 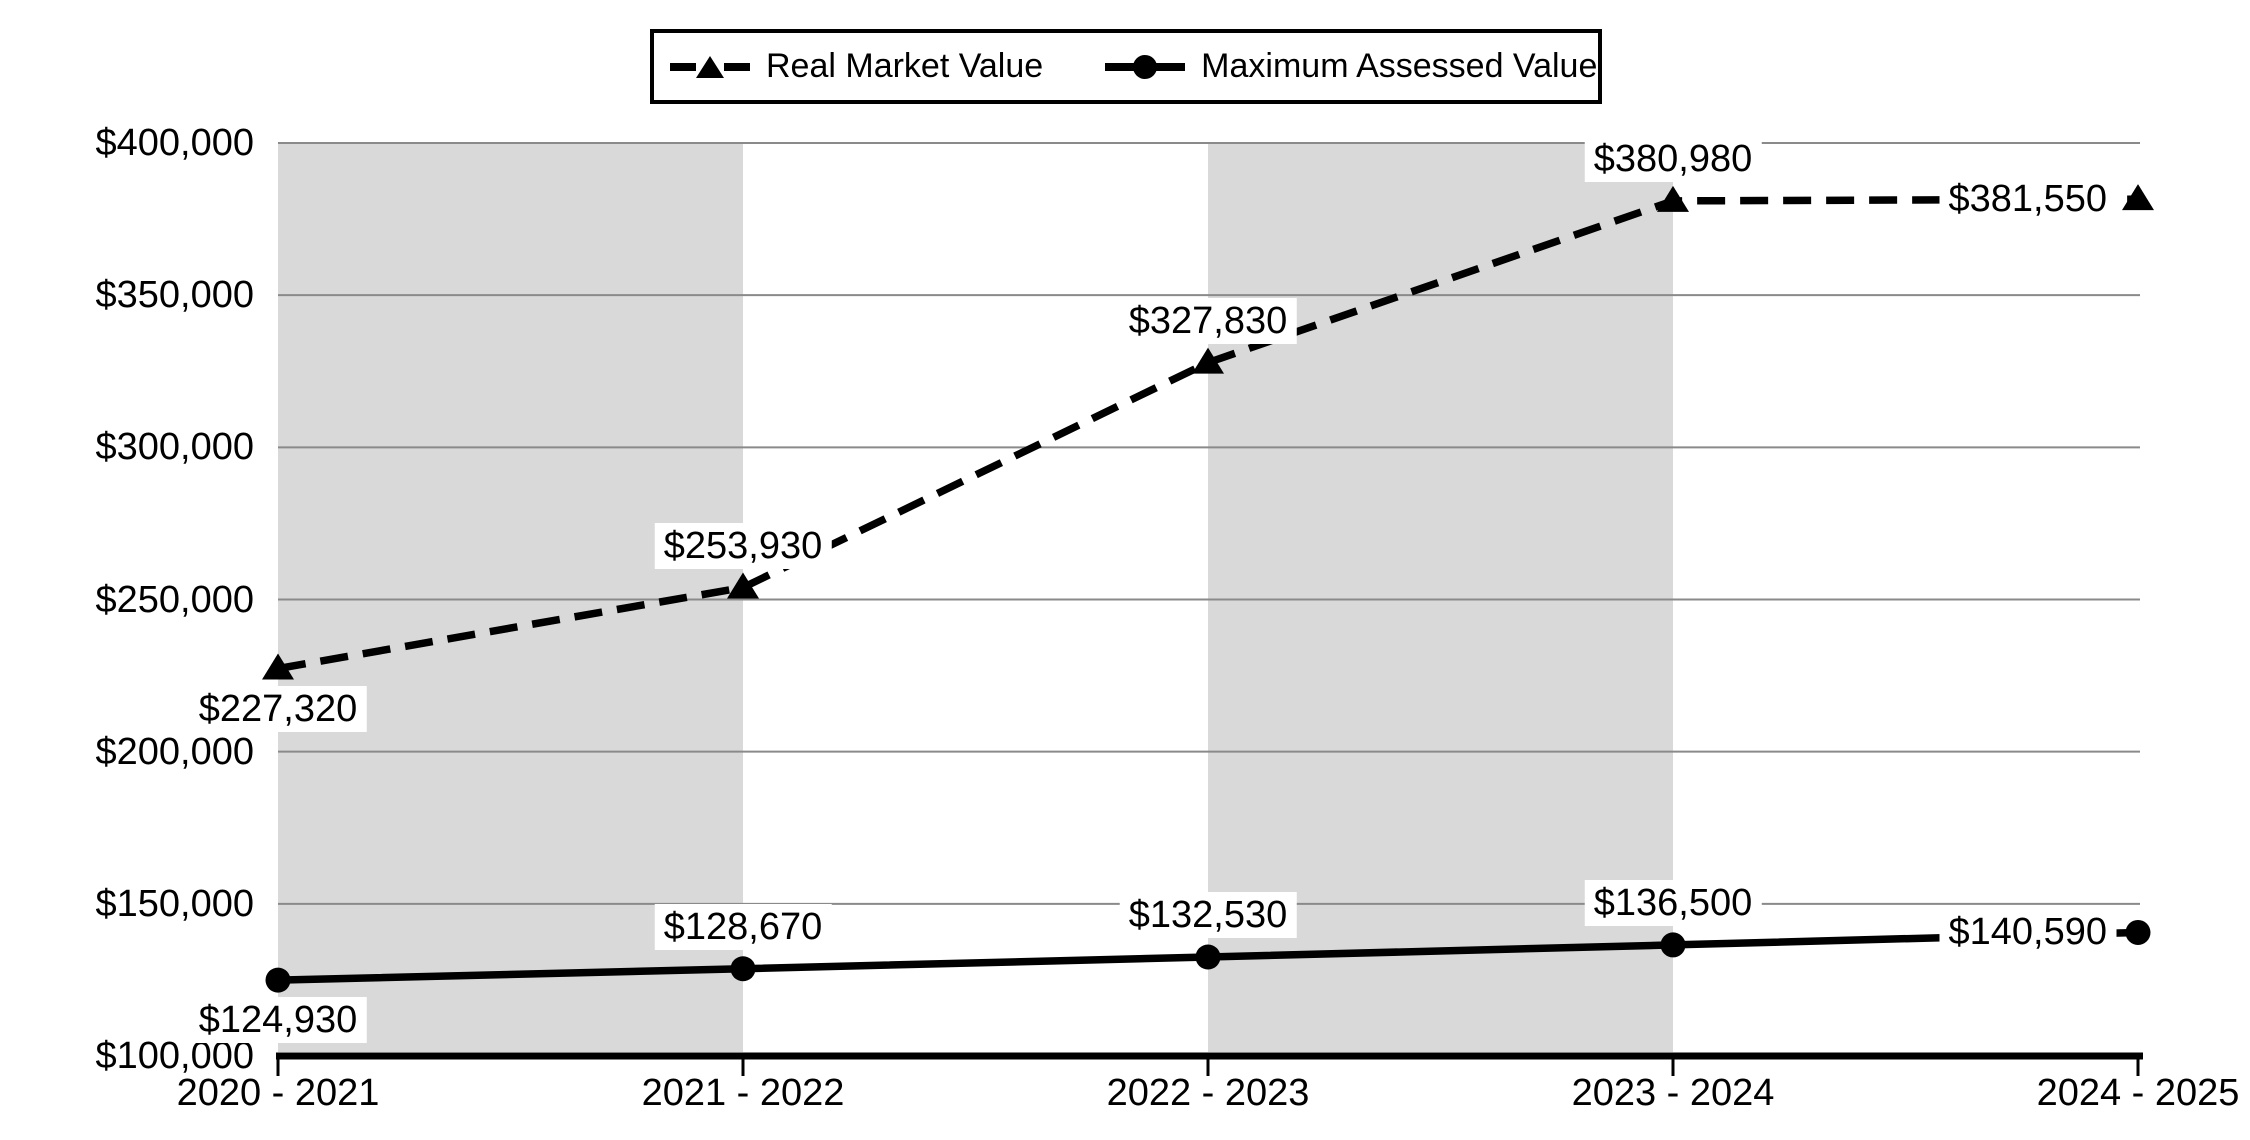 What do you see at coordinates (175, 751) in the screenshot?
I see `y-axis-label: $200,000` at bounding box center [175, 751].